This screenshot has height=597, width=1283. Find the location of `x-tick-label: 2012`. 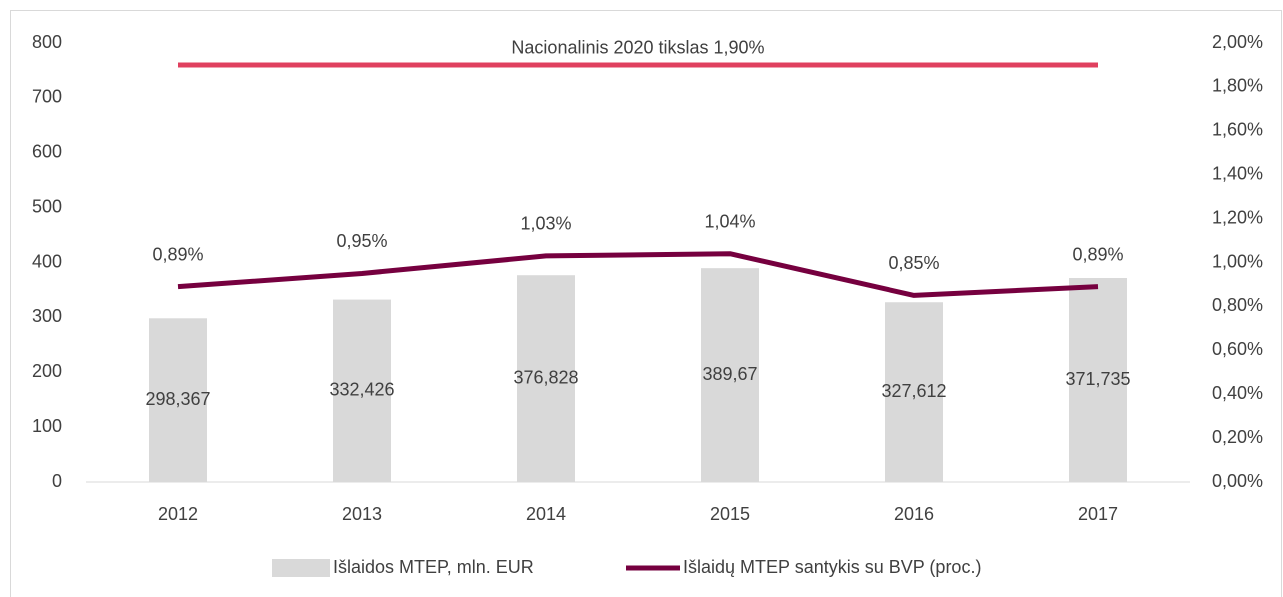

x-tick-label: 2012 is located at coordinates (178, 514).